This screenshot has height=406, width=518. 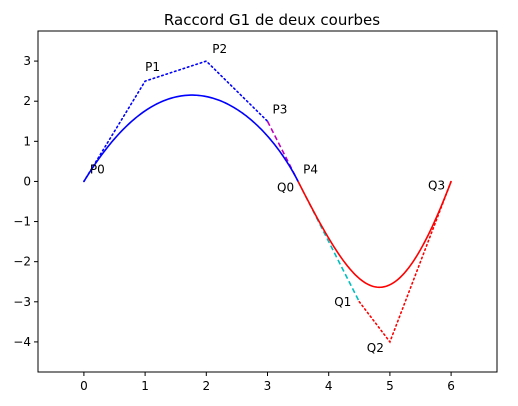 What do you see at coordinates (272, 20) in the screenshot?
I see `chart-title: Raccord G1 de deux courbes` at bounding box center [272, 20].